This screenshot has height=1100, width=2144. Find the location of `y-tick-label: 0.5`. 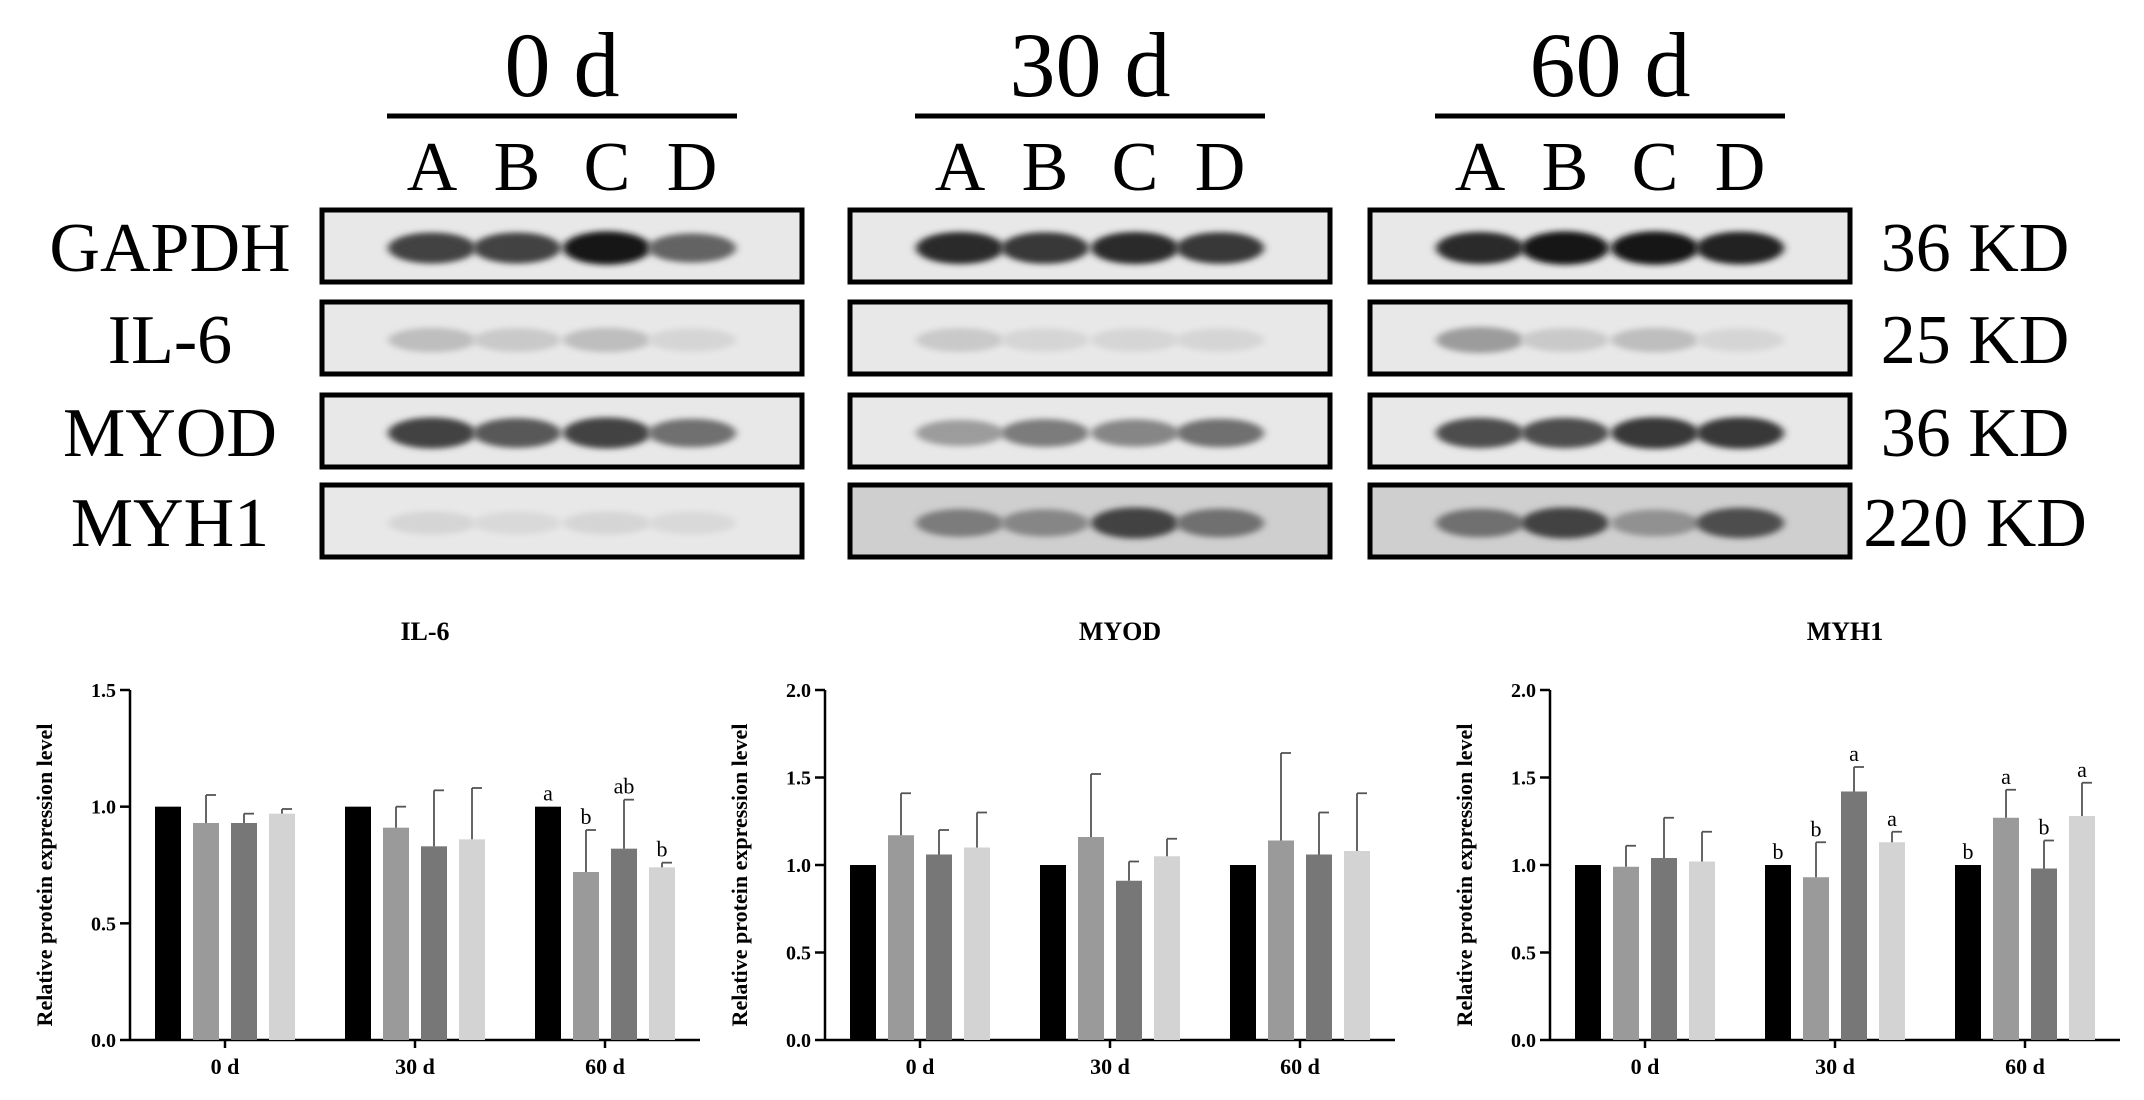

y-tick-label: 0.5 is located at coordinates (1523, 954).